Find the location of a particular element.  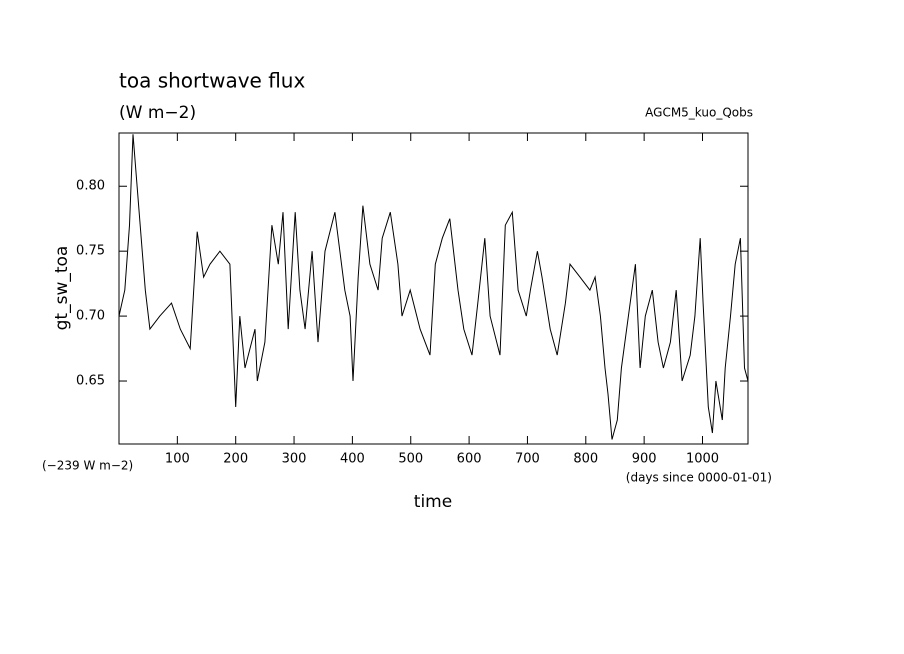

x-tick-label: 100 is located at coordinates (177, 459).